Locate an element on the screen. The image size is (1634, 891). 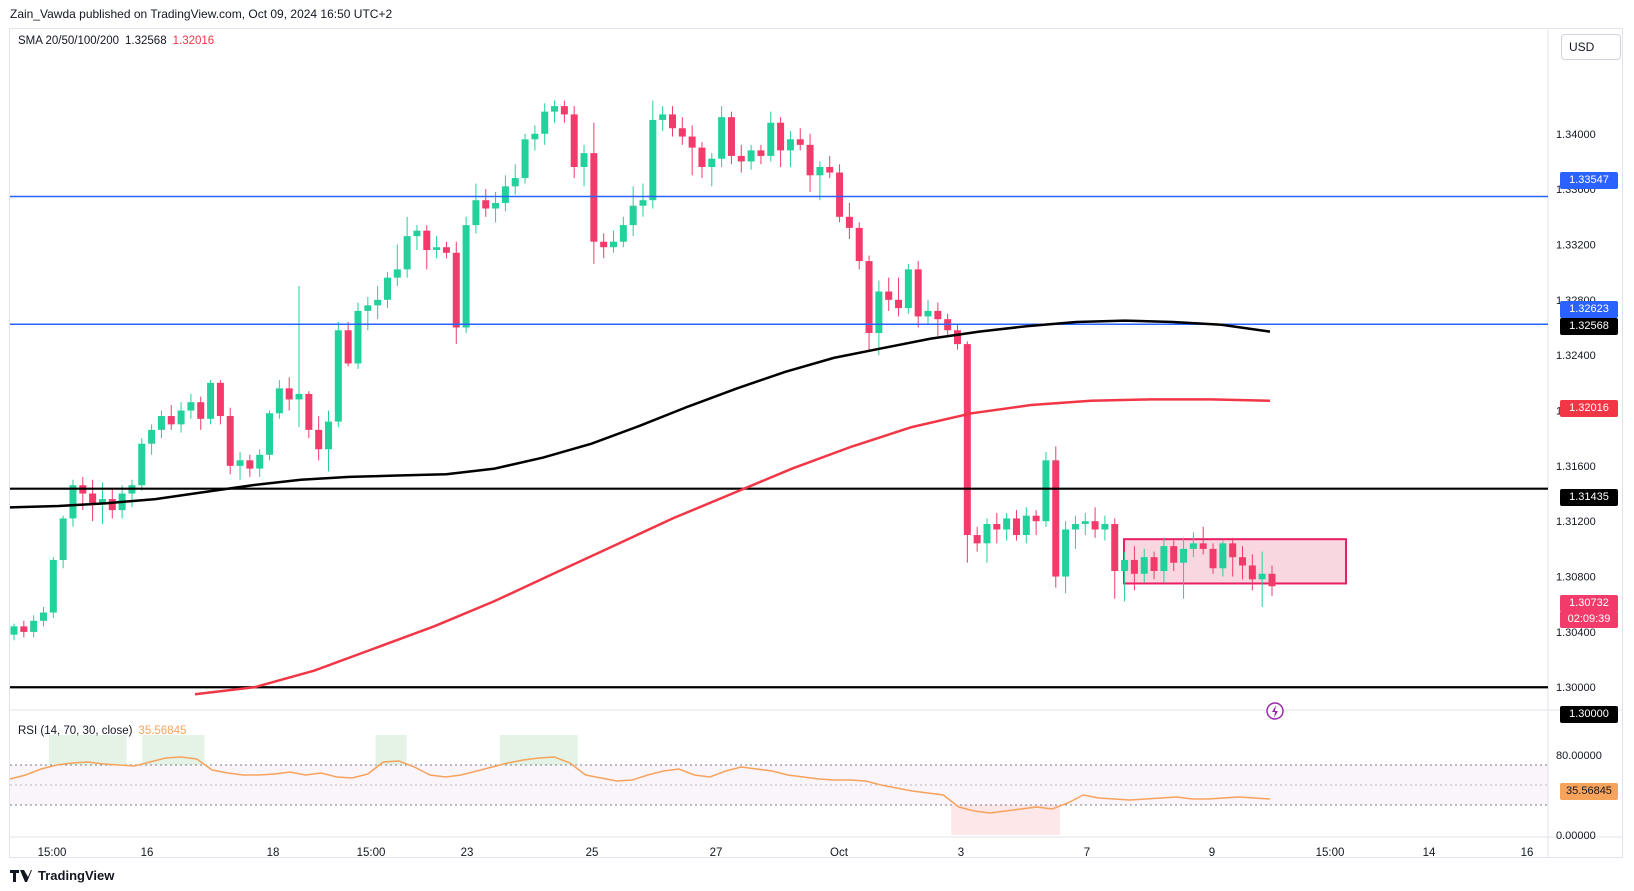
sma-legend-value-2: 1.32016 is located at coordinates (193, 41).